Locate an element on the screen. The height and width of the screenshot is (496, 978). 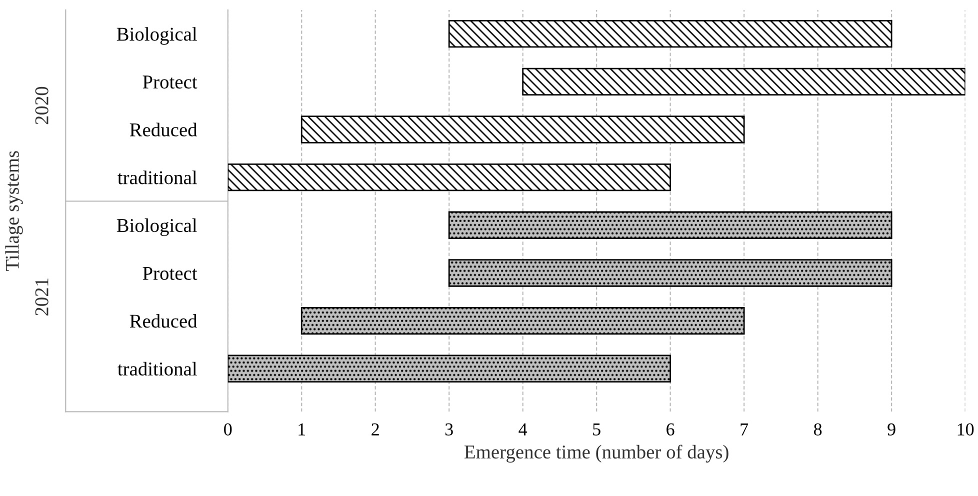
x-tick-label: 2 is located at coordinates (375, 429).